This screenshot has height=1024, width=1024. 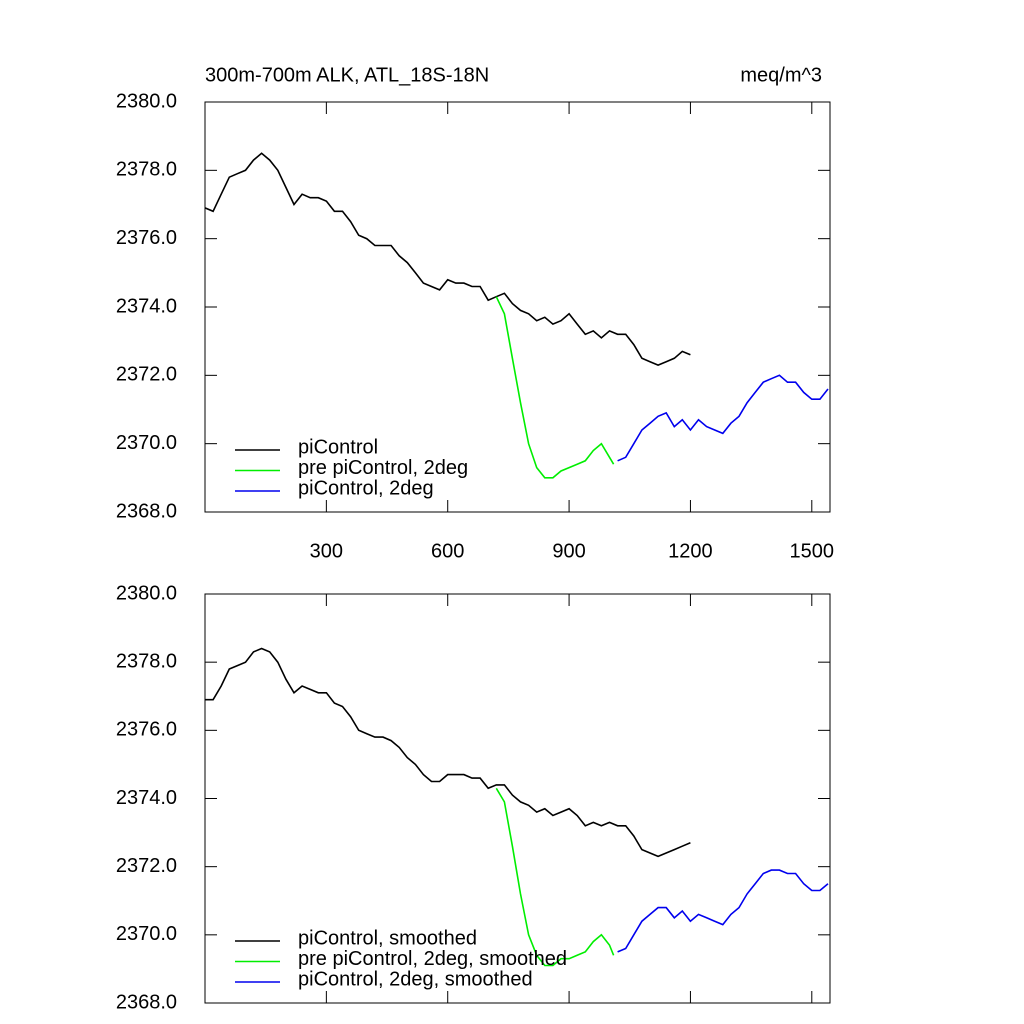 What do you see at coordinates (432, 959) in the screenshot?
I see `legend-label: pre piControl, 2deg, smoothed` at bounding box center [432, 959].